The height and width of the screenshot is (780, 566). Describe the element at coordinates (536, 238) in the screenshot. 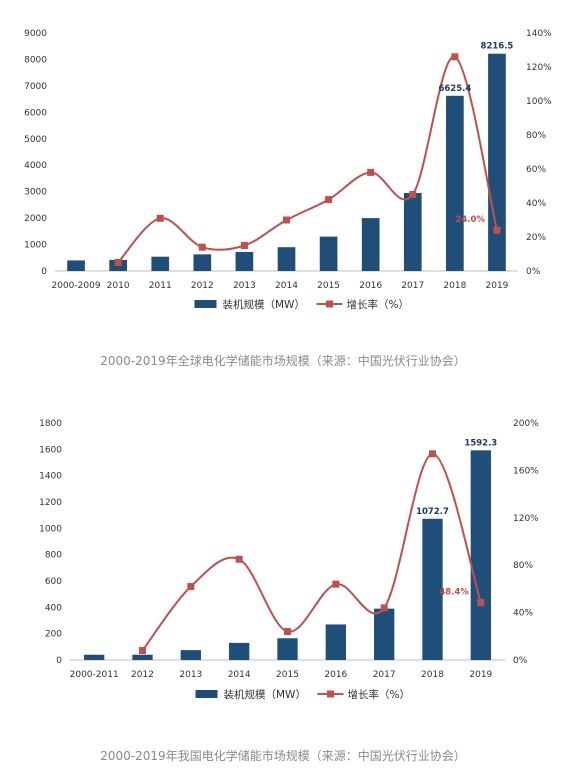

I see `y2-tick-label: 20%` at that location.